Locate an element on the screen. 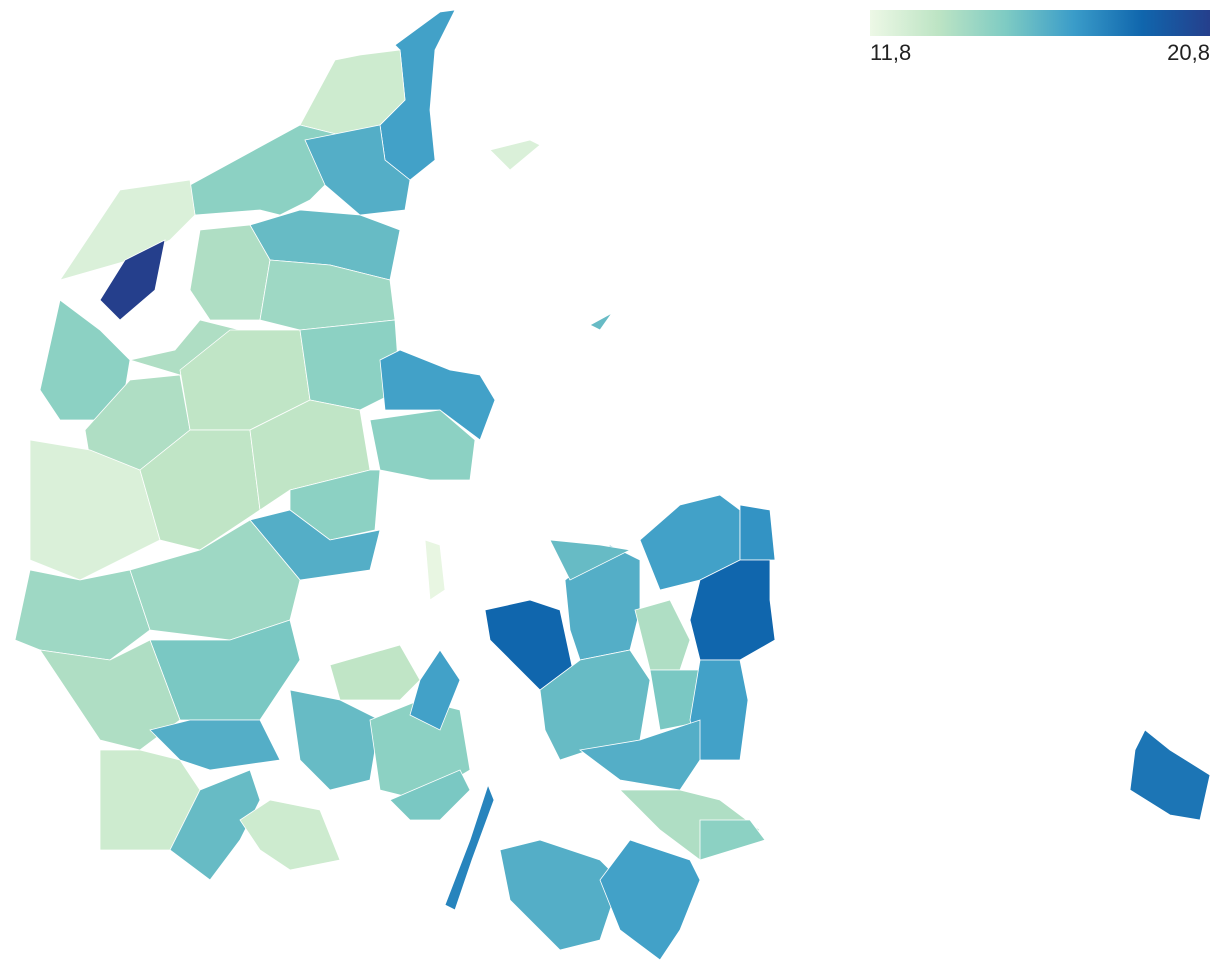 Image resolution: width=1220 pixels, height=972 pixels. color-scale is located at coordinates (1040, 23).